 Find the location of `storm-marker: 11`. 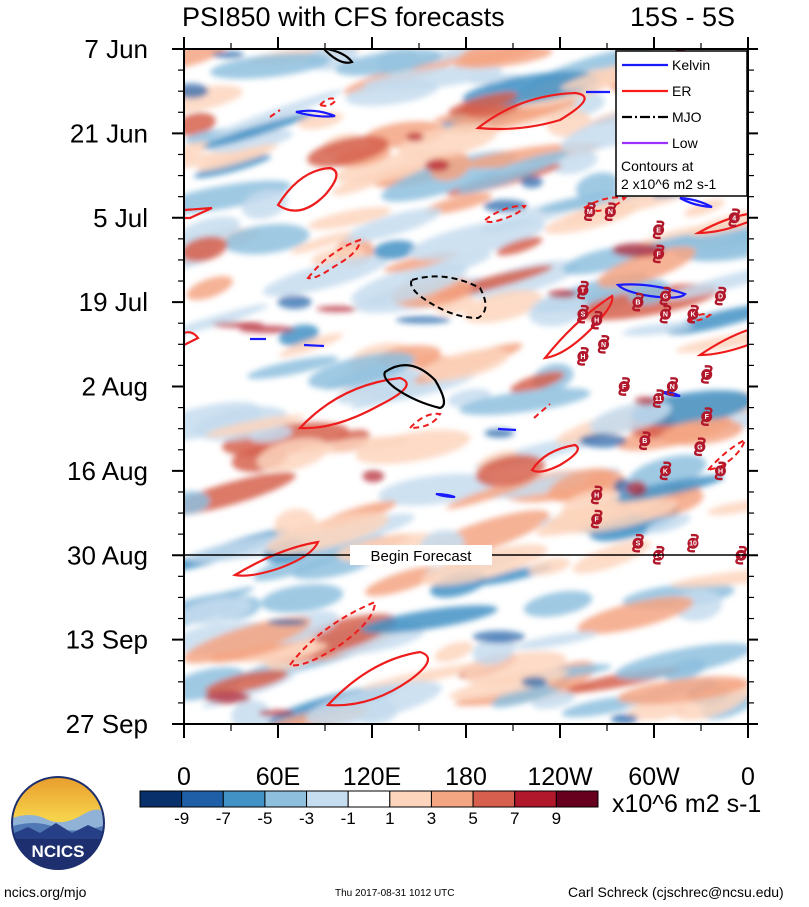

storm-marker: 11 is located at coordinates (658, 398).